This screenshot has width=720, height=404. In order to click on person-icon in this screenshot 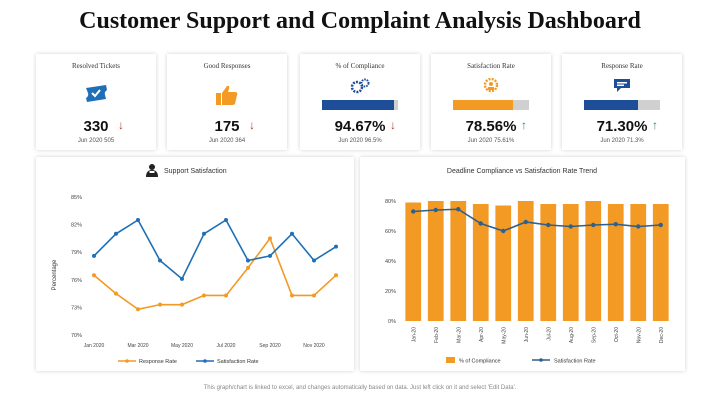, I will do `click(152, 170)`.